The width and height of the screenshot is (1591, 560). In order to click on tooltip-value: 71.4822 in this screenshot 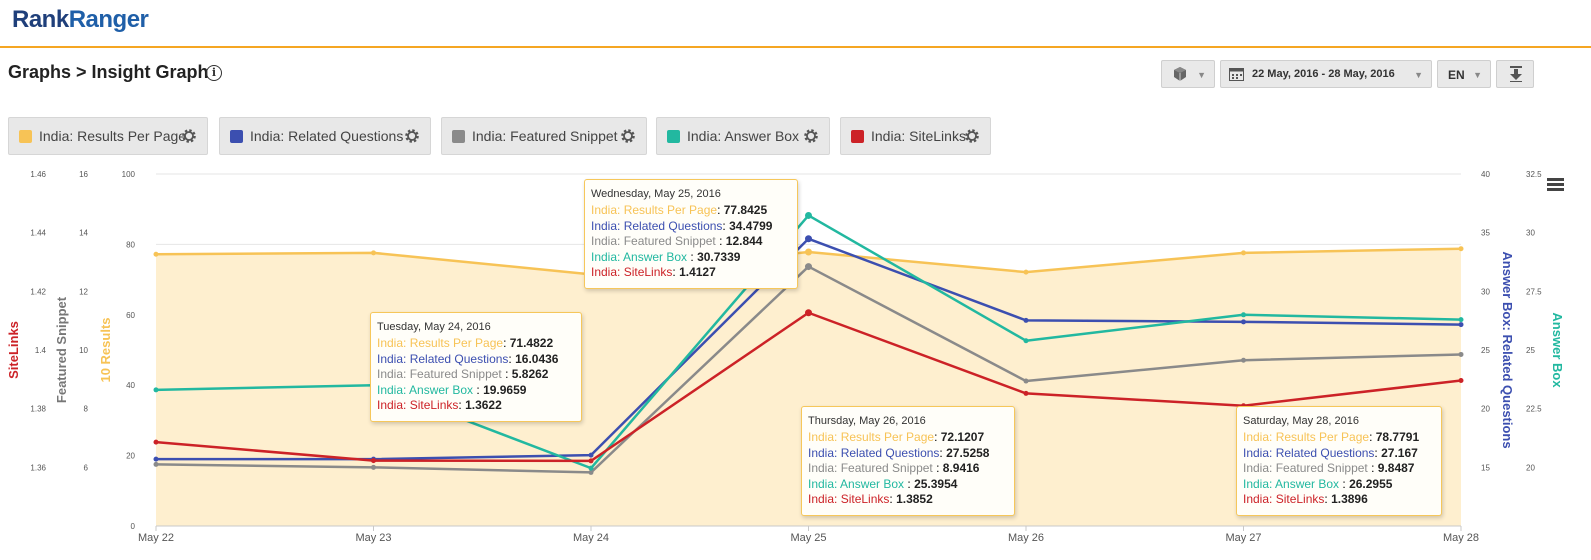, I will do `click(531, 343)`.